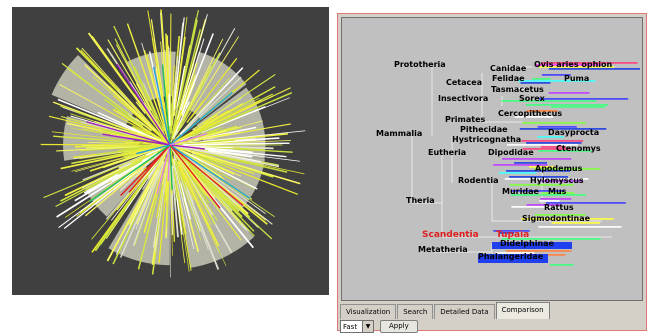 The width and height of the screenshot is (649, 333). What do you see at coordinates (464, 82) in the screenshot?
I see `node-cetacea: Cetacea` at bounding box center [464, 82].